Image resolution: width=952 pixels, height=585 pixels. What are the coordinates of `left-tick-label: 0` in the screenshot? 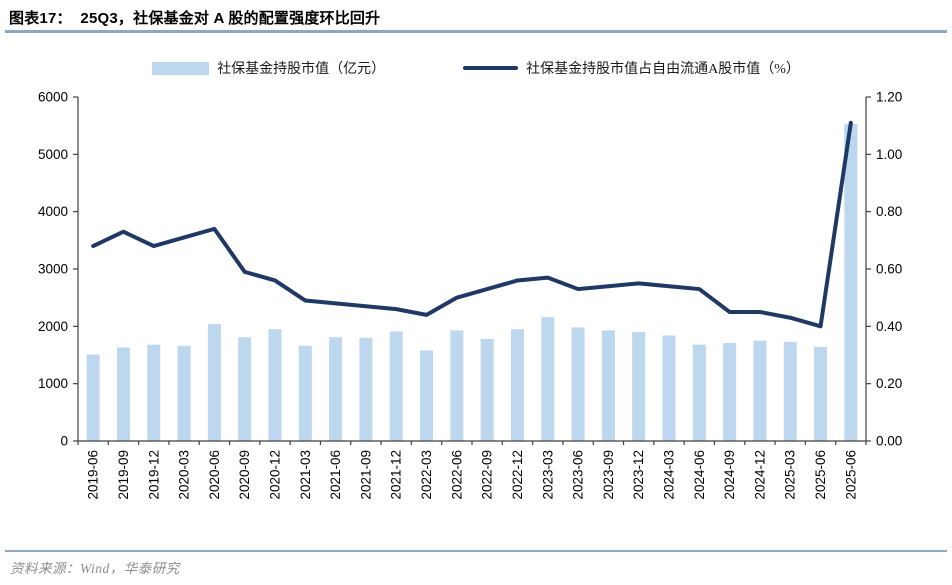 It's located at (64, 441).